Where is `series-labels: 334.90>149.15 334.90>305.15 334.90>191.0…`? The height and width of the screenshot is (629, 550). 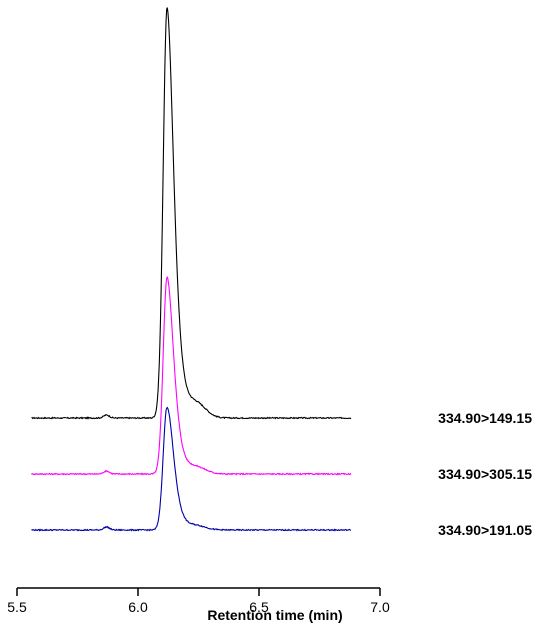 series-labels: 334.90>149.15 334.90>305.15 334.90>191.0… is located at coordinates (485, 474).